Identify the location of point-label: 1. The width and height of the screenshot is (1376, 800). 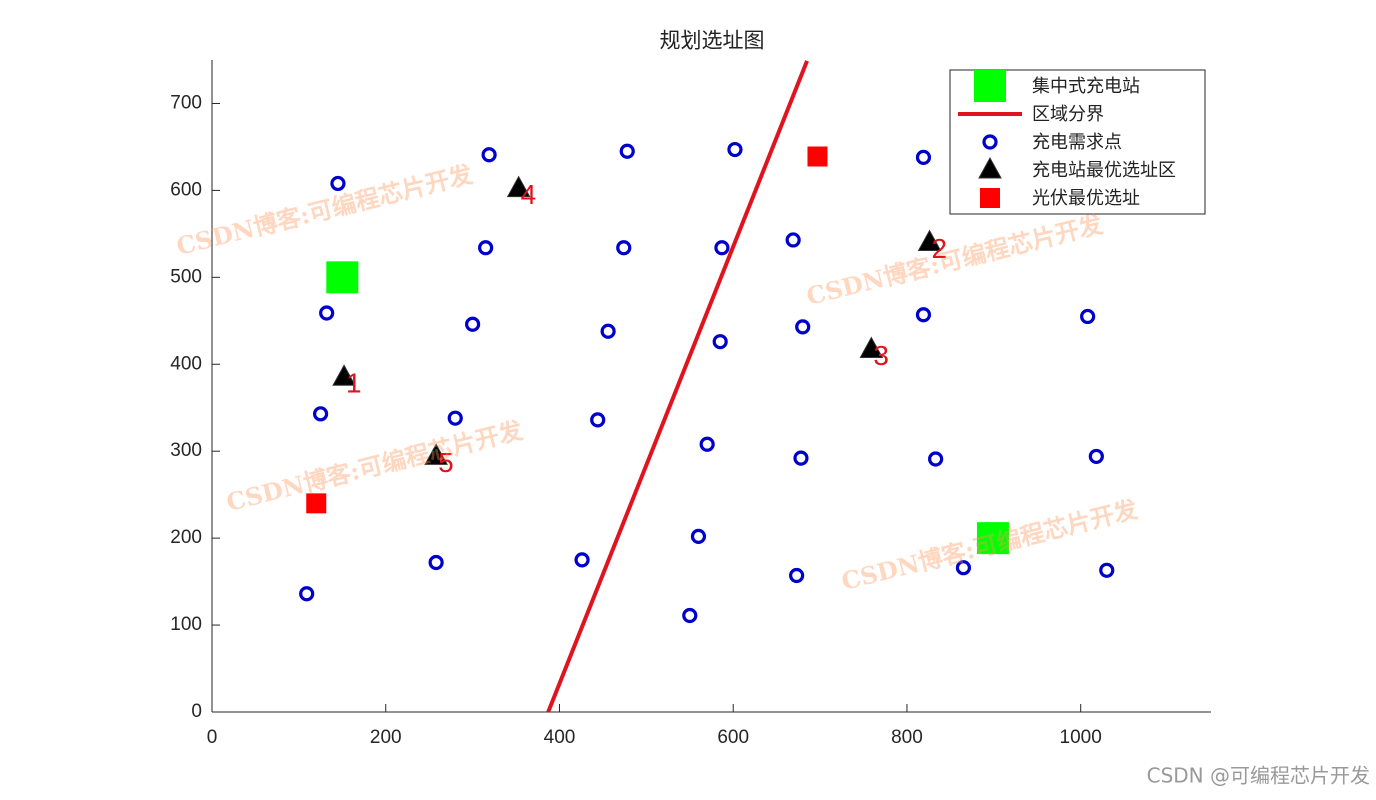
(354, 383).